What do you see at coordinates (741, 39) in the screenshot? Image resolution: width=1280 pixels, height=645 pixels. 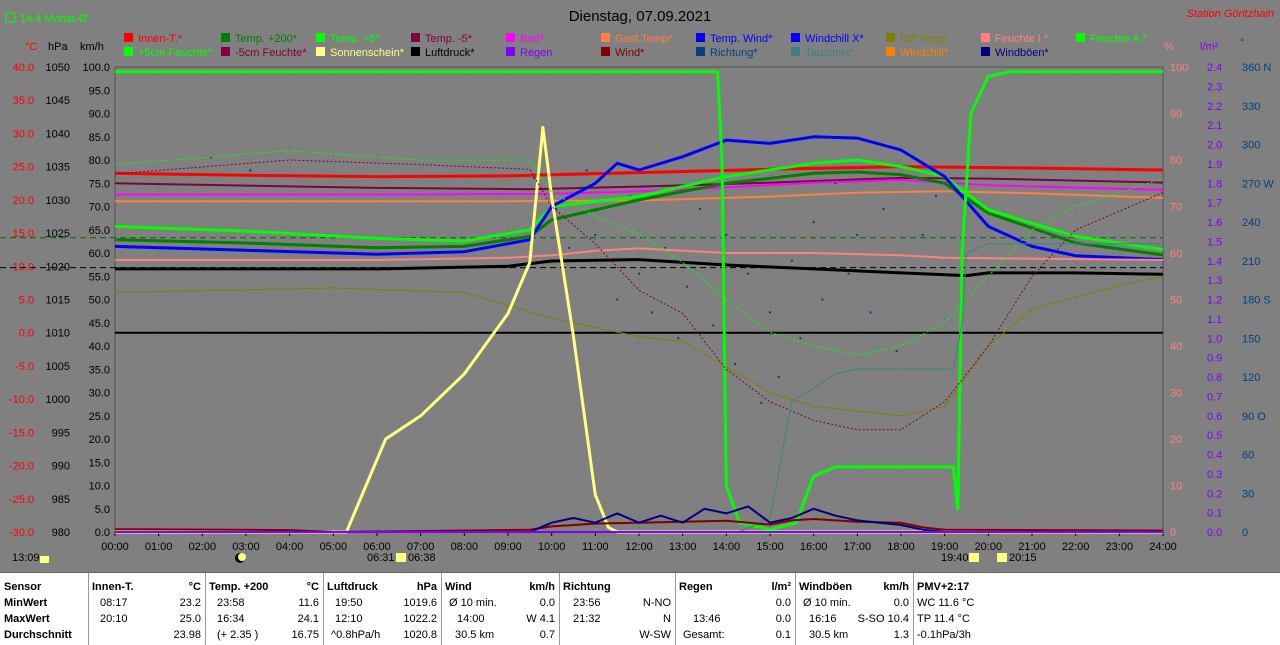 I see `legend-label: Temp. Wind*` at bounding box center [741, 39].